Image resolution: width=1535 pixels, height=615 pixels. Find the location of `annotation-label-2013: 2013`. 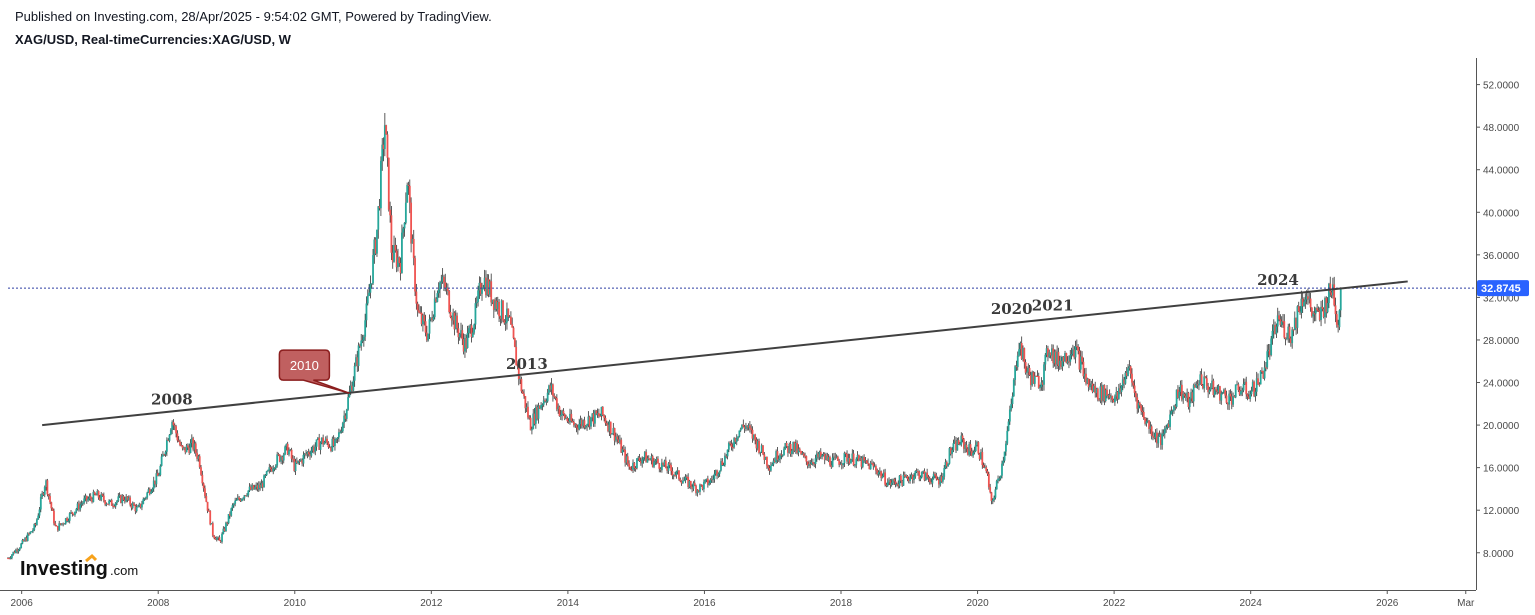

annotation-label-2013: 2013 is located at coordinates (527, 364).